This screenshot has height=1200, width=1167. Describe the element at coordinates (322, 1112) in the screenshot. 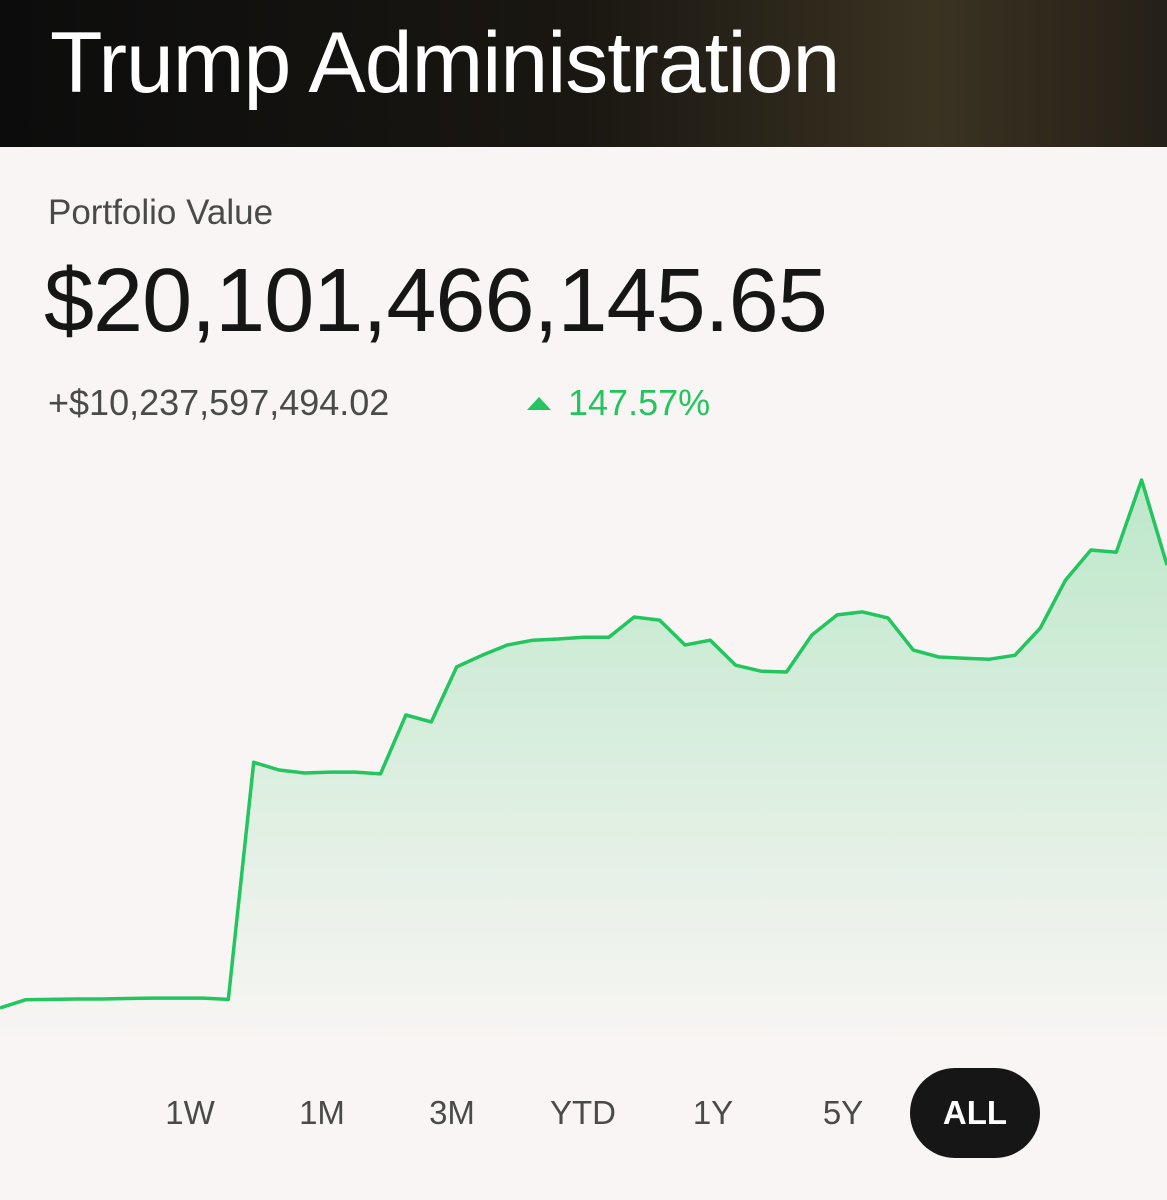

I see `range-button: 1M` at that location.